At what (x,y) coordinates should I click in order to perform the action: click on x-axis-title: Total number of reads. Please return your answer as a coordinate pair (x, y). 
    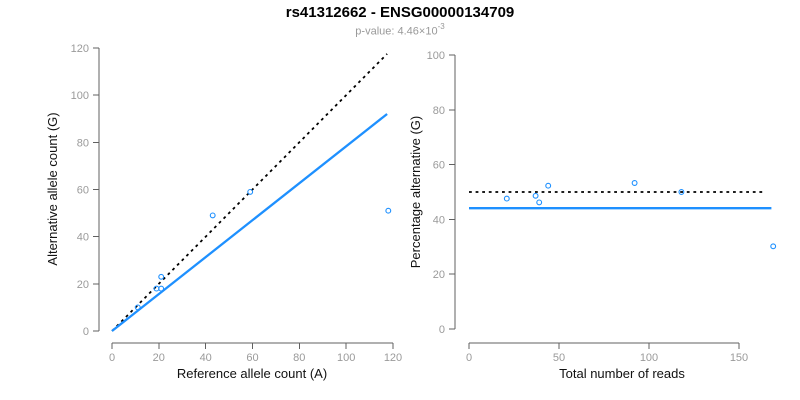
    Looking at the image, I should click on (622, 373).